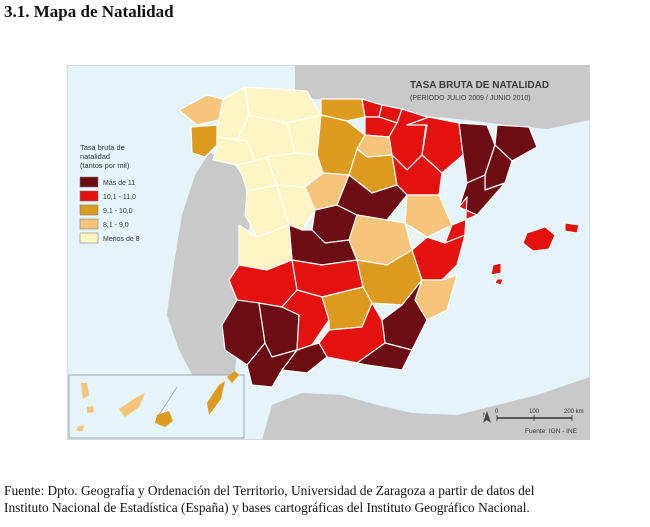 This screenshot has height=527, width=650. Describe the element at coordinates (305, 320) in the screenshot. I see `province-cordoba` at that location.